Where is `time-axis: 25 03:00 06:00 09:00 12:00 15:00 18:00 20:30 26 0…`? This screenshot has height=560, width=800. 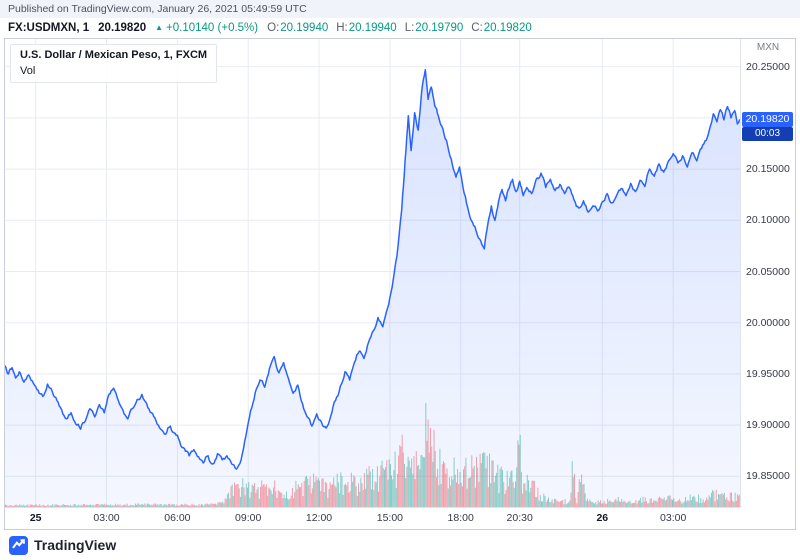
time-axis: 25 03:00 06:00 09:00 12:00 15:00 18:00 20:30 26 0… is located at coordinates (373, 518).